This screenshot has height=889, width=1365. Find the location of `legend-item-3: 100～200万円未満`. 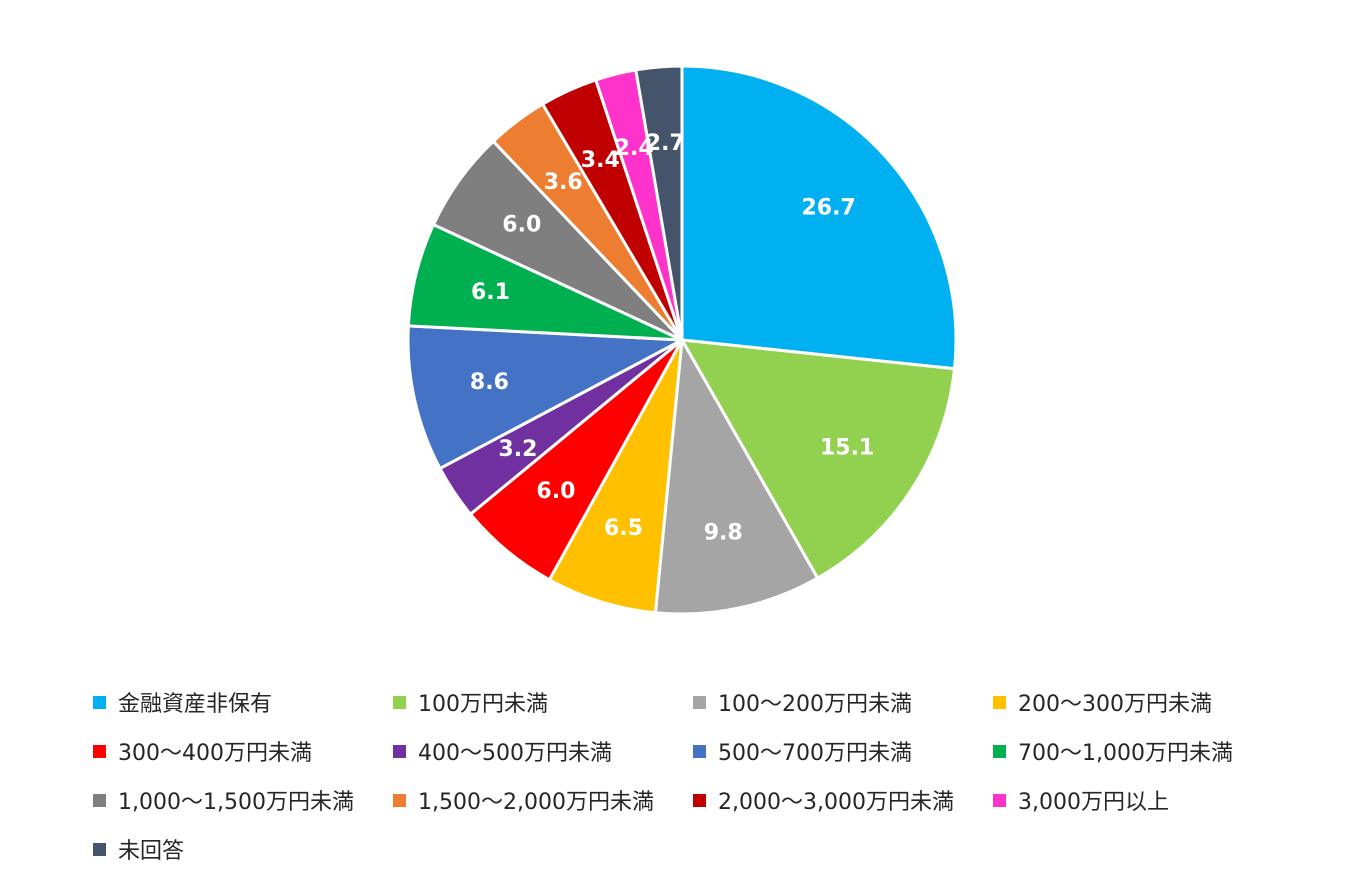

legend-item-3: 100～200万円未満 is located at coordinates (802, 702).